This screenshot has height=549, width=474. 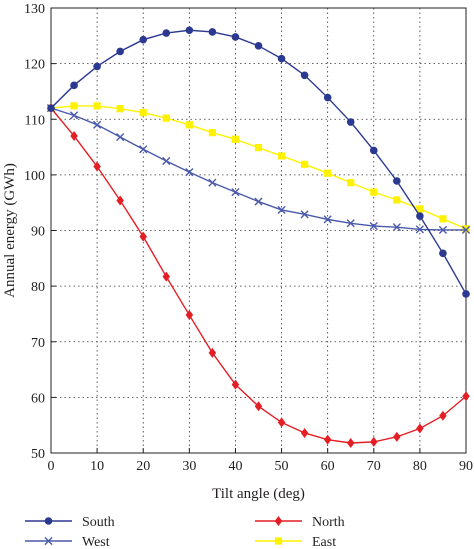 I want to click on y-axis-label: Annual energy (GWh), so click(x=10, y=230).